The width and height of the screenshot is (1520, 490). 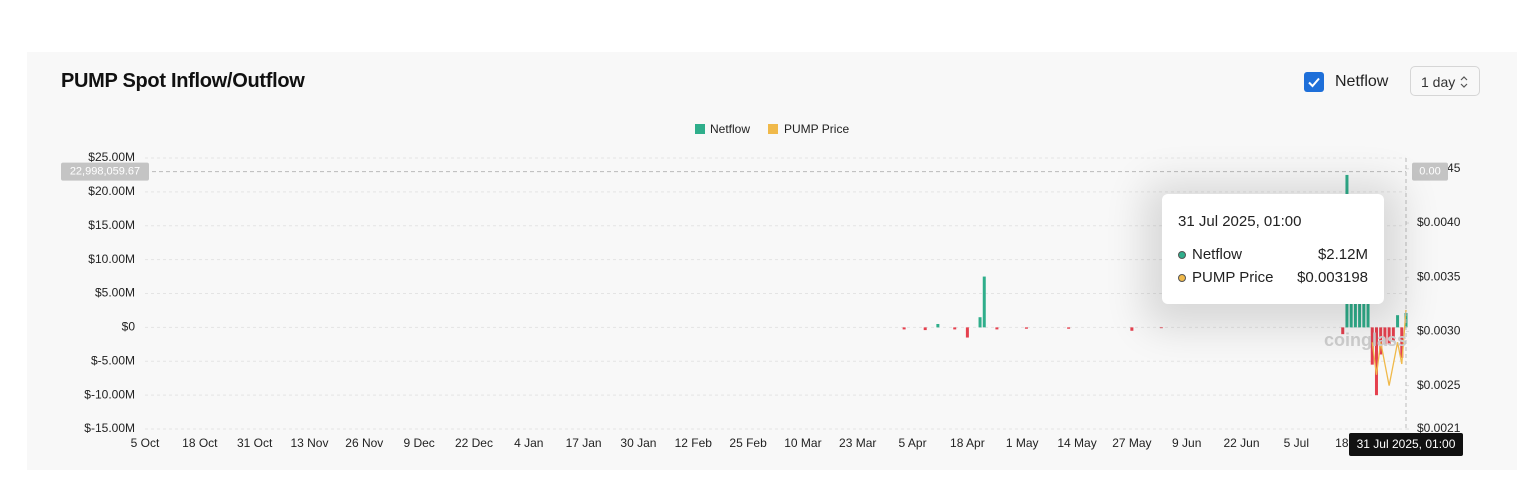 What do you see at coordinates (129, 327) in the screenshot?
I see `y-tick-label: $0` at bounding box center [129, 327].